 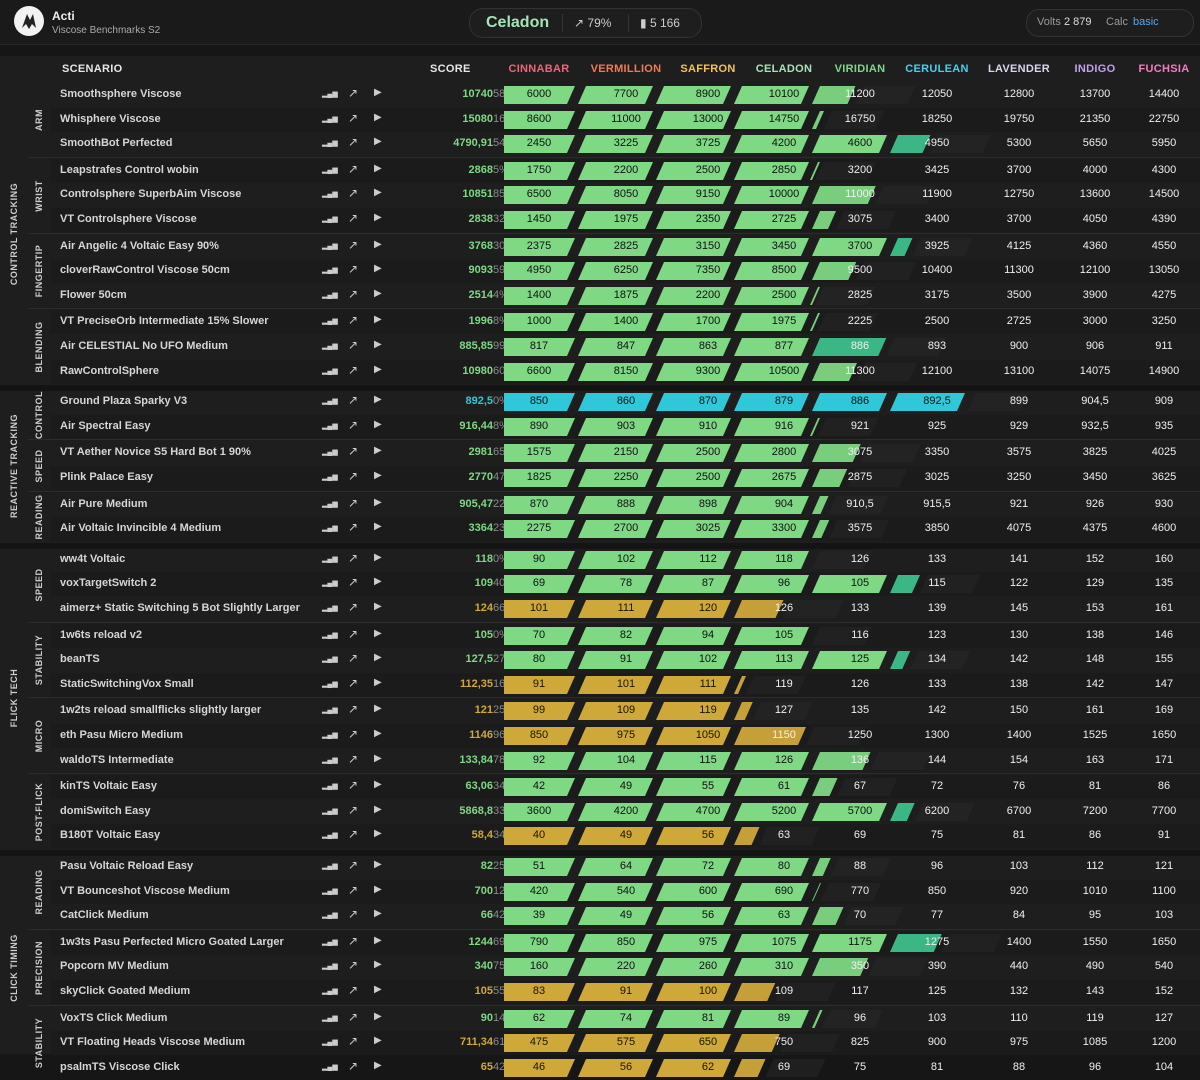 I want to click on scenario-name: VoxTS Click Medium, so click(x=114, y=1017).